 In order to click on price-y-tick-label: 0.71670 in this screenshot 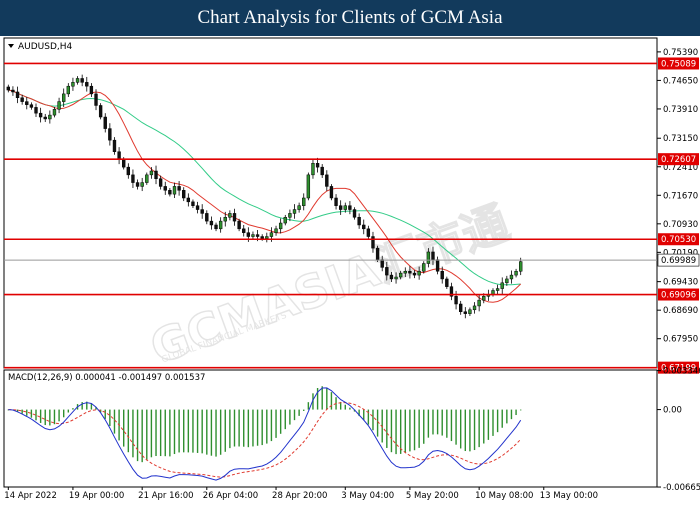, I will do `click(680, 196)`.